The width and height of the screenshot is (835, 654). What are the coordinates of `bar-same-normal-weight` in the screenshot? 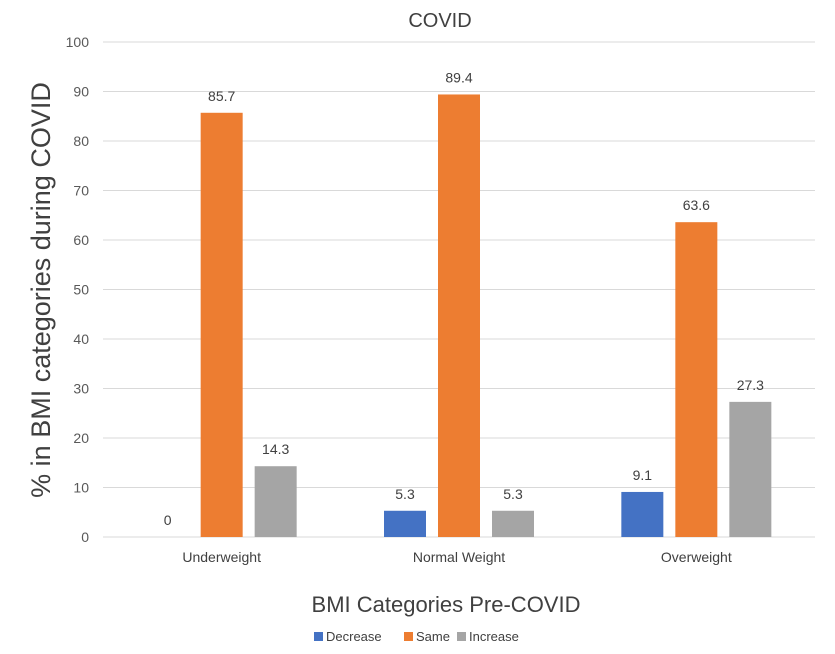 It's located at (459, 315).